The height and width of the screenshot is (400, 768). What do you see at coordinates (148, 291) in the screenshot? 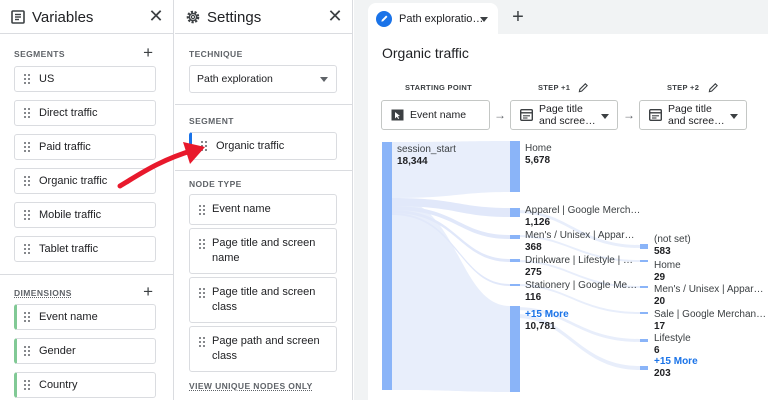
I see `add-dimension-button: +` at bounding box center [148, 291].